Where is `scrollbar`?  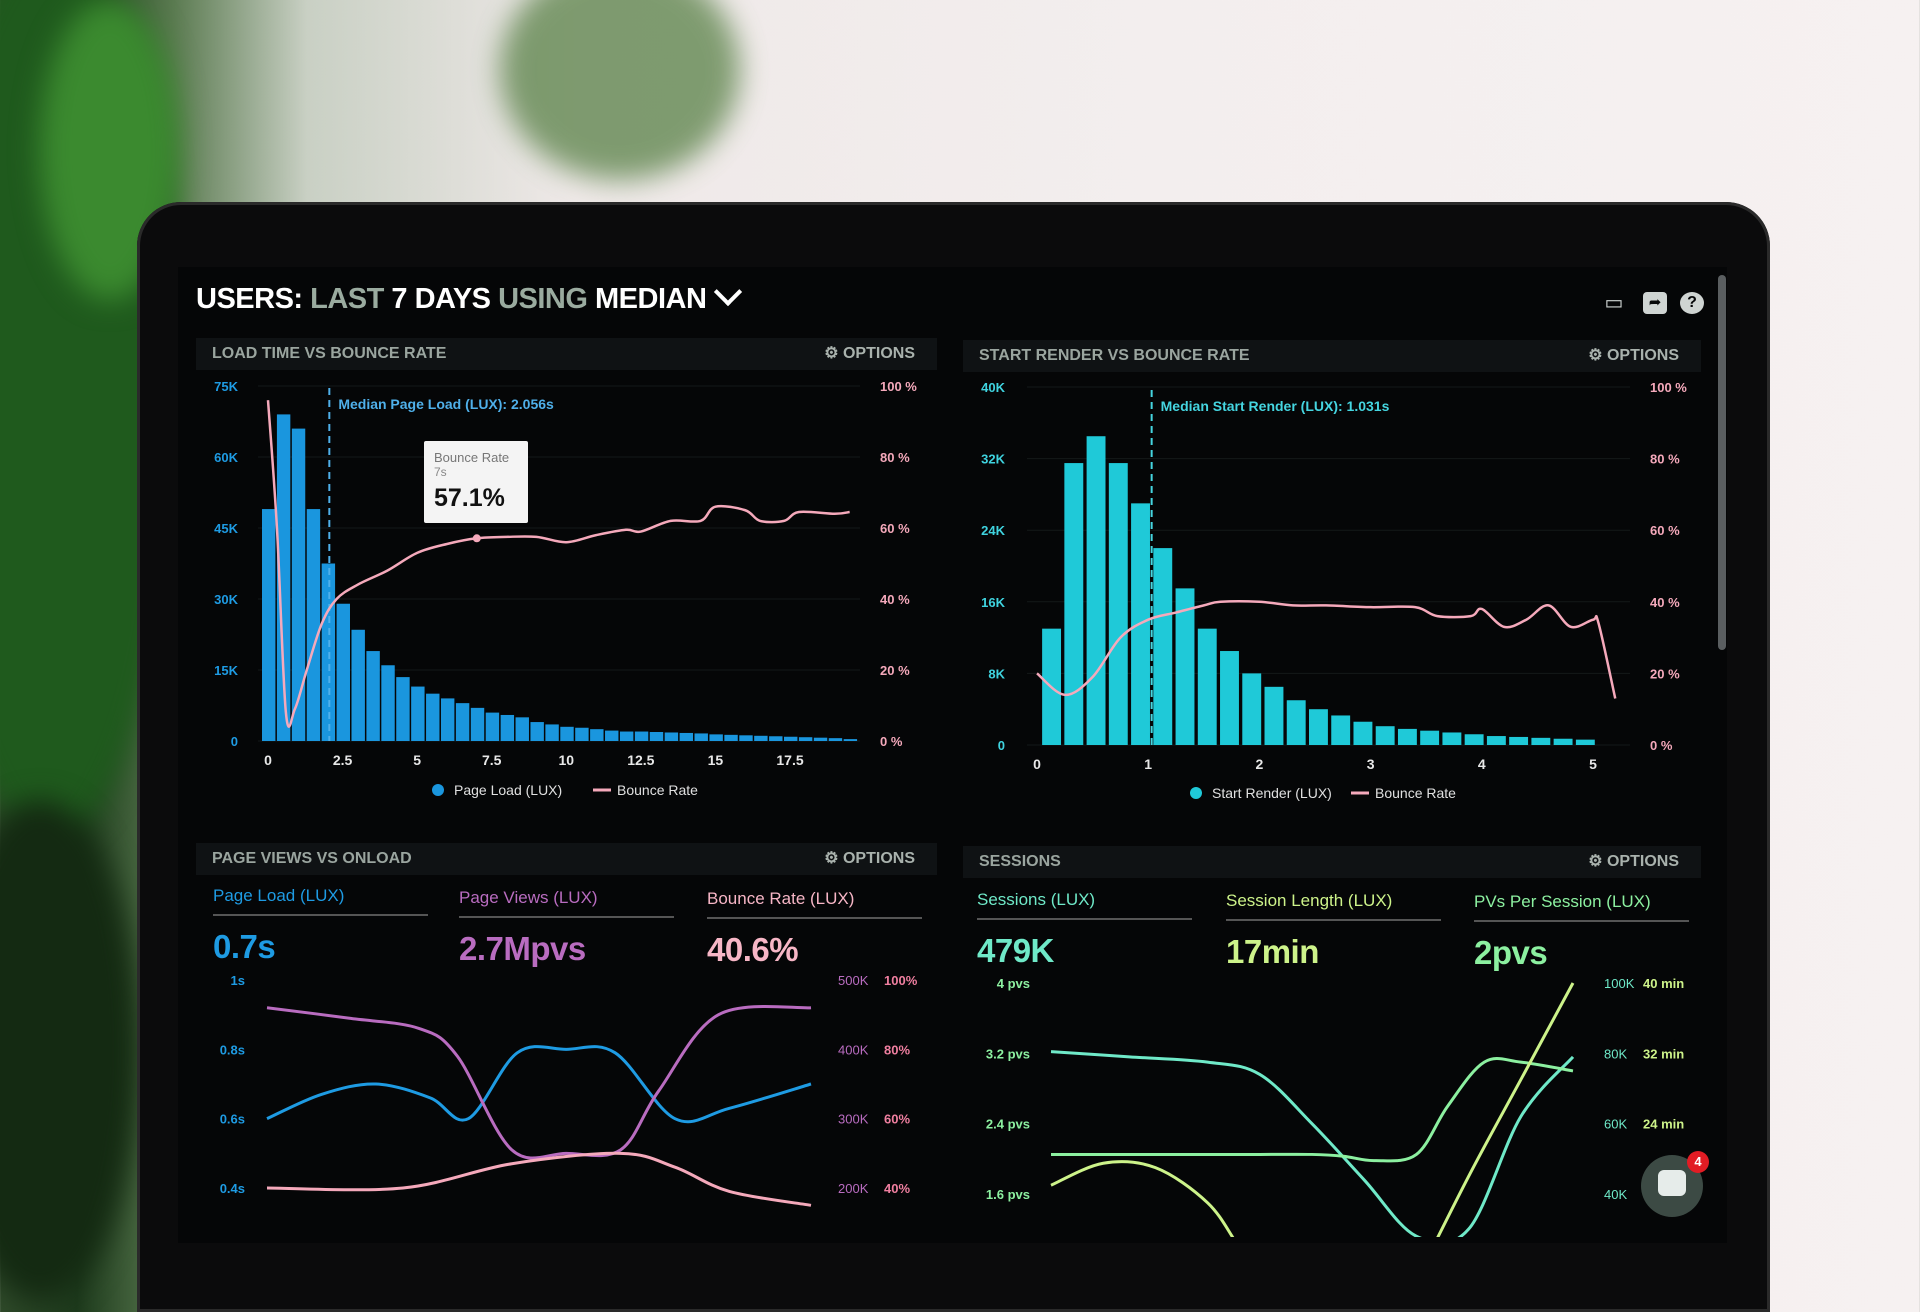 scrollbar is located at coordinates (1722, 462).